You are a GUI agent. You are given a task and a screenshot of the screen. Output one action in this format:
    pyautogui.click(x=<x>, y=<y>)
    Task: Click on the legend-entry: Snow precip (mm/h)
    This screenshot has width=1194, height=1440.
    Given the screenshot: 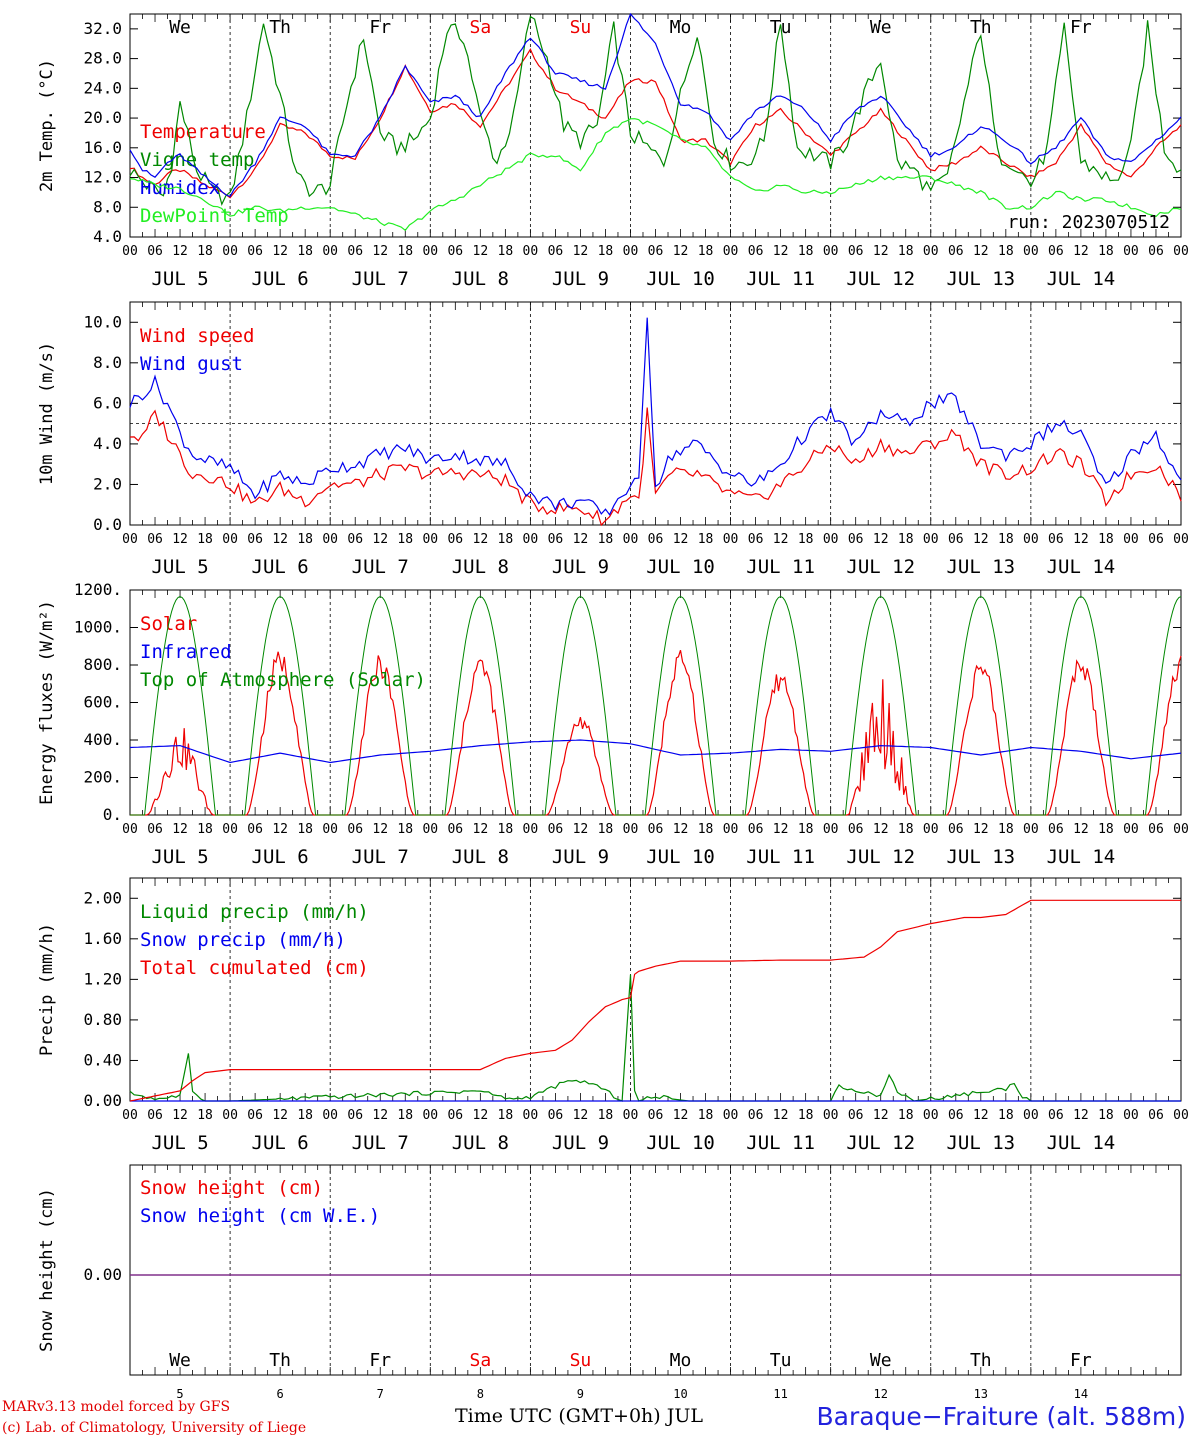 What is the action you would take?
    pyautogui.click(x=243, y=940)
    